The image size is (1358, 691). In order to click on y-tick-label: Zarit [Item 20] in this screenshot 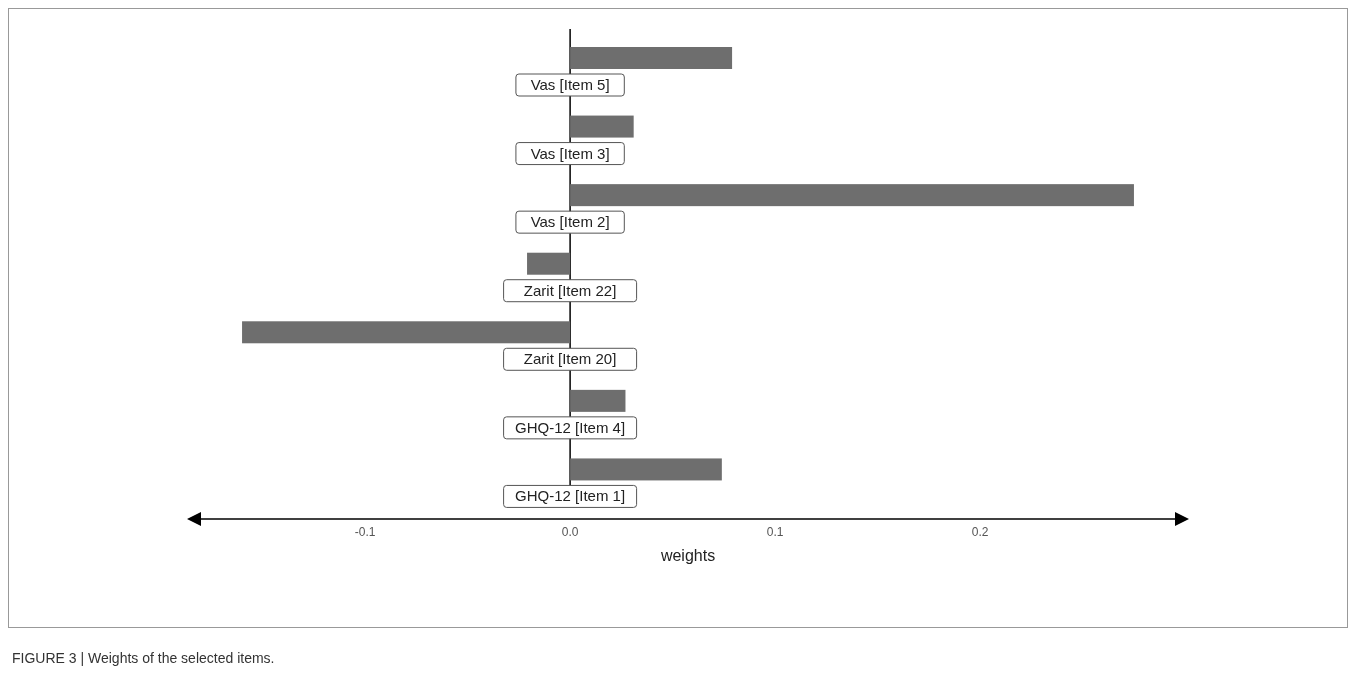, I will do `click(570, 359)`.